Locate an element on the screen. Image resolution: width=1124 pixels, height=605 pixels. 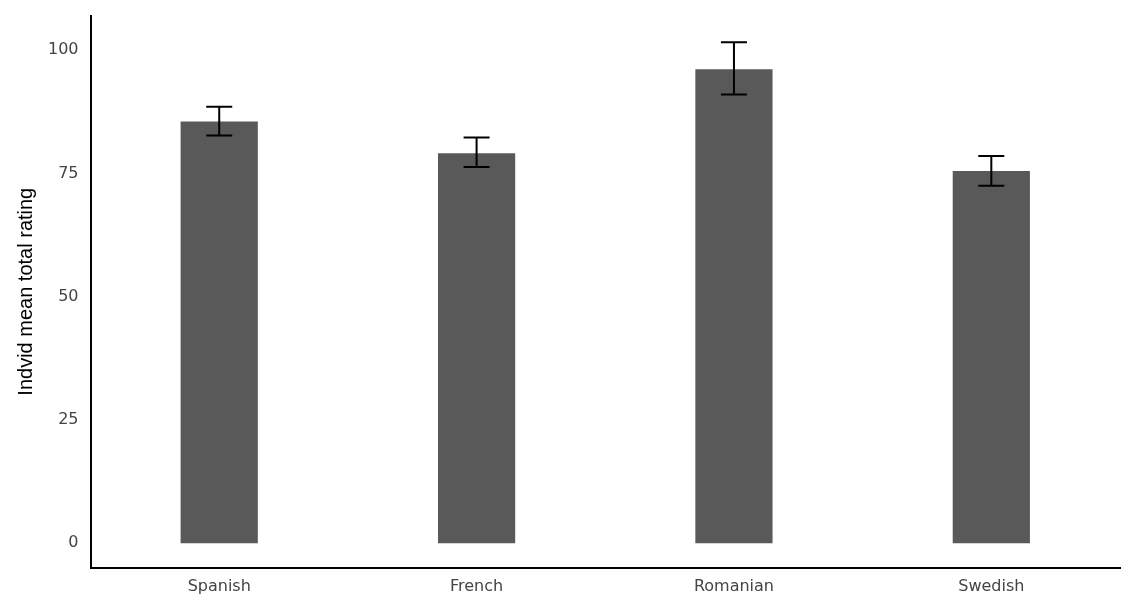
y-tick-label: 25 is located at coordinates (68, 419).